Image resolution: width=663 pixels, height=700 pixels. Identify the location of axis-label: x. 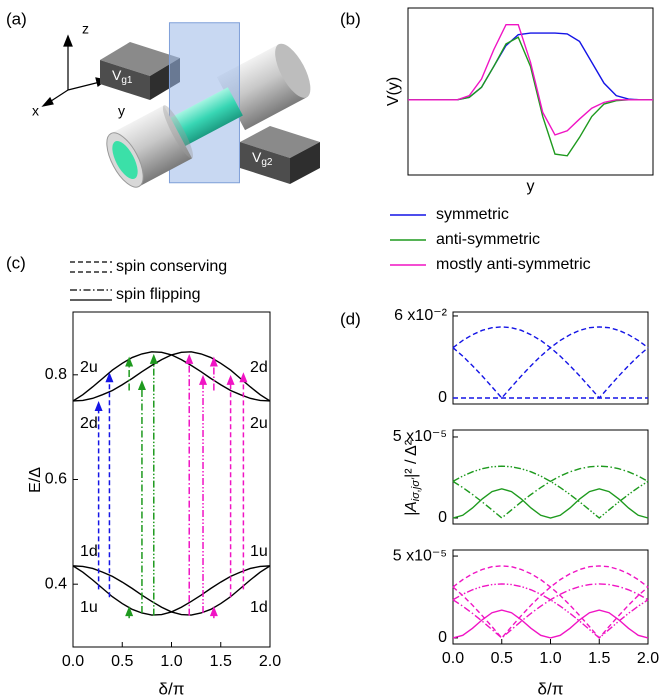
(35, 111).